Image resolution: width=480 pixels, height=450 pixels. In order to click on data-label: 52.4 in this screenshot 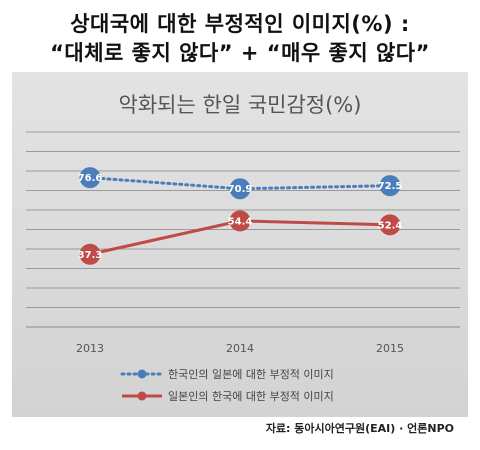, I will do `click(390, 225)`.